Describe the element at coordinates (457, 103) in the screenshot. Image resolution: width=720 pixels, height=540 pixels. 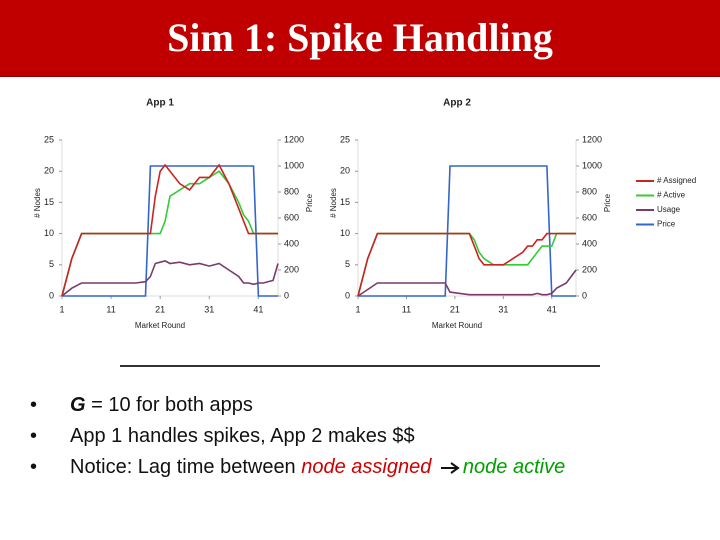
I see `chart-title: App 2` at that location.